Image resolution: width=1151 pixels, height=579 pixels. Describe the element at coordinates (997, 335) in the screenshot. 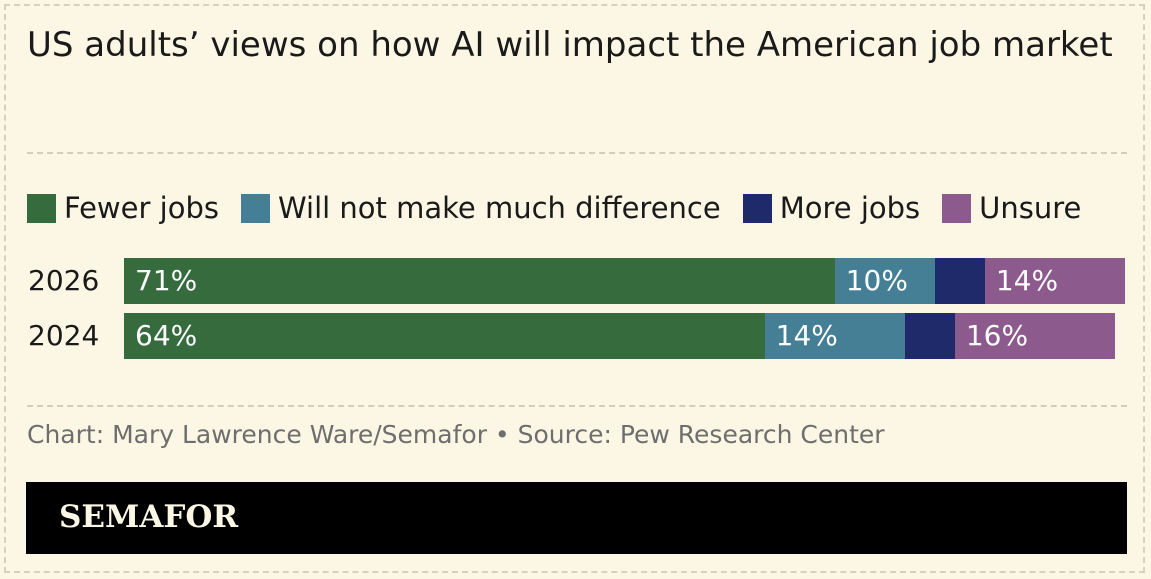

I see `data-label: 16%` at that location.